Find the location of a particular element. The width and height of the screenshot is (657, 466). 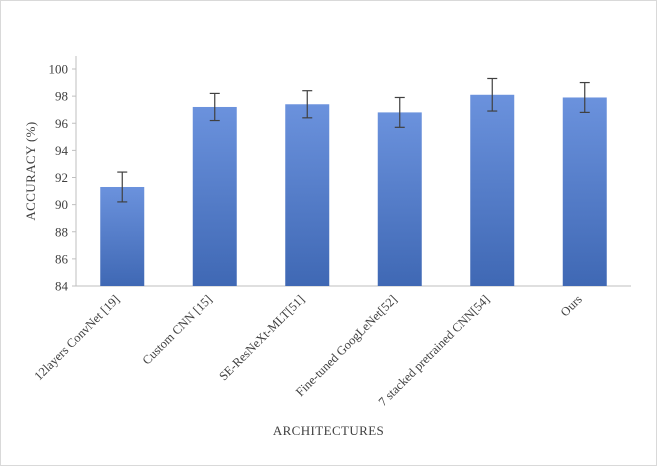

y-tick-label: 84 is located at coordinates (62, 286).